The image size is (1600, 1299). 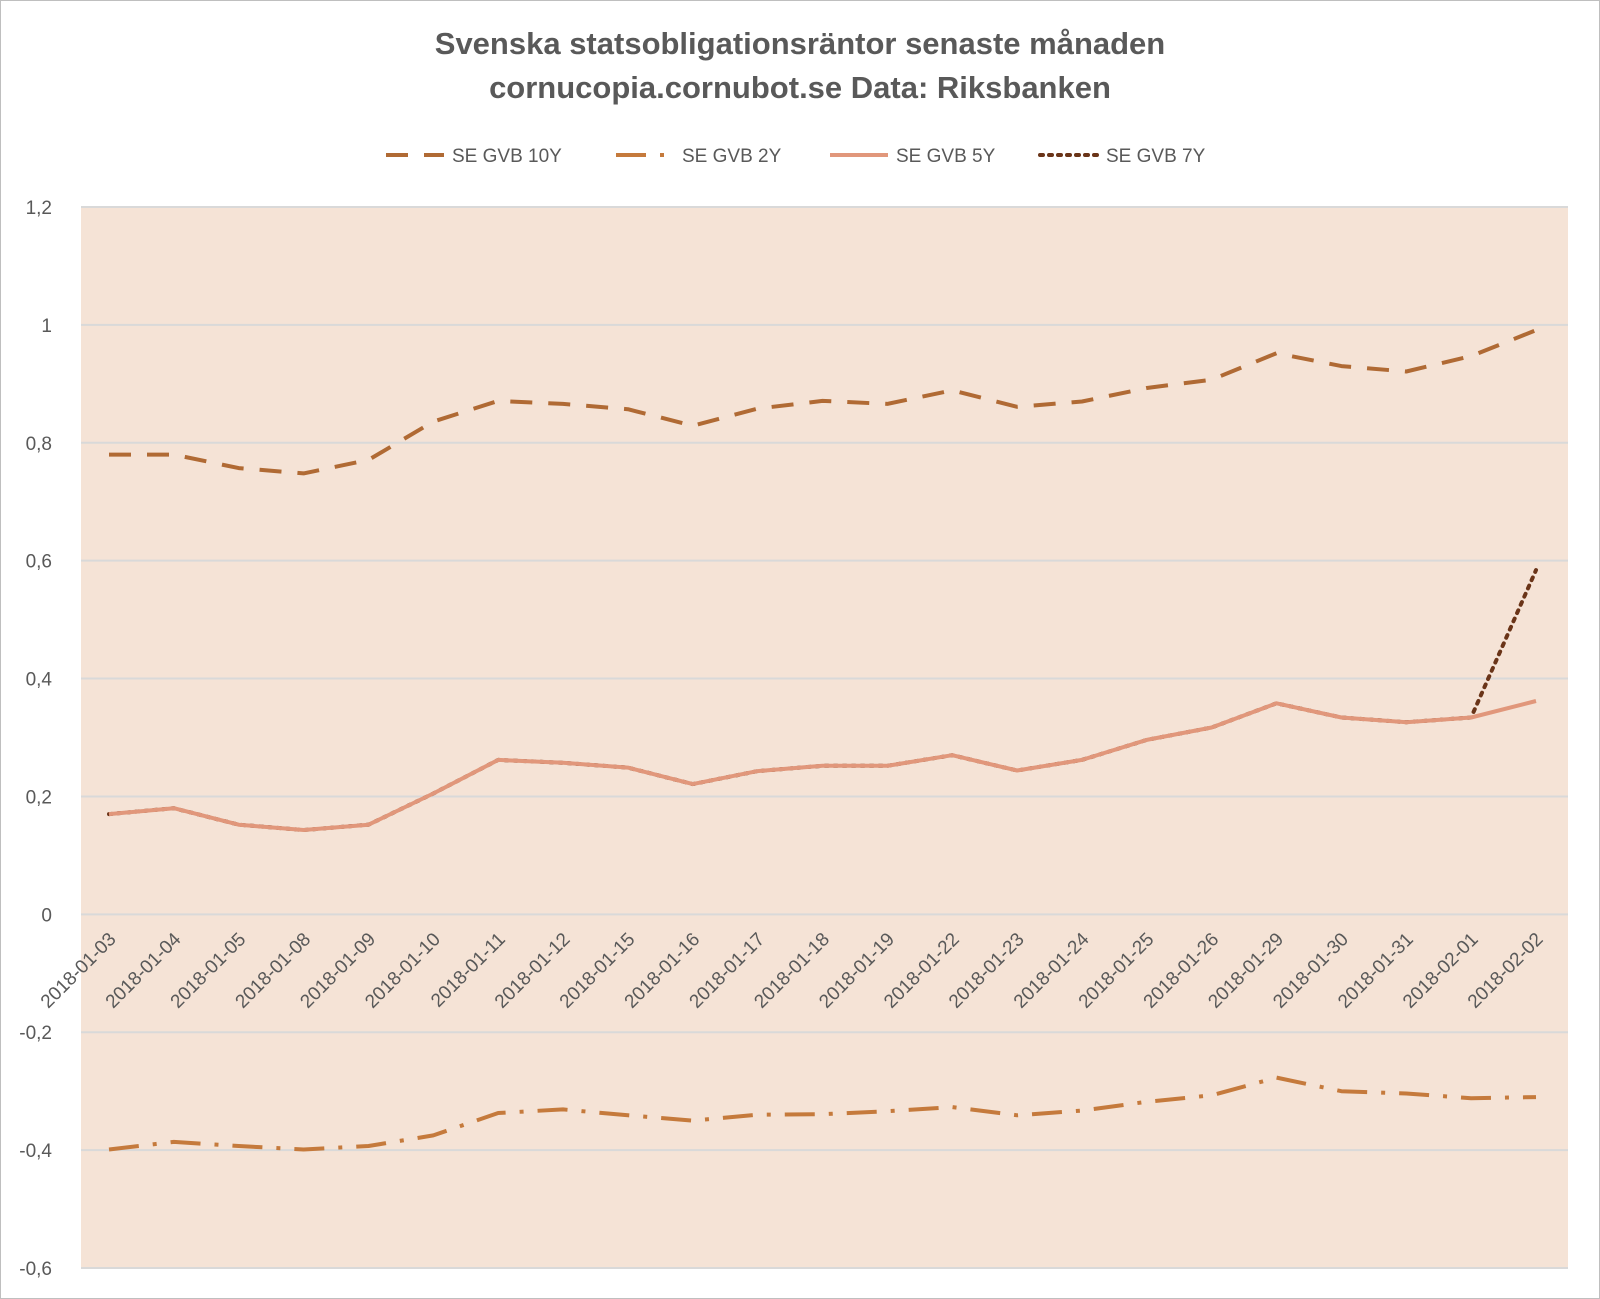 What do you see at coordinates (35, 1033) in the screenshot?
I see `y-tick-label: -0,2` at bounding box center [35, 1033].